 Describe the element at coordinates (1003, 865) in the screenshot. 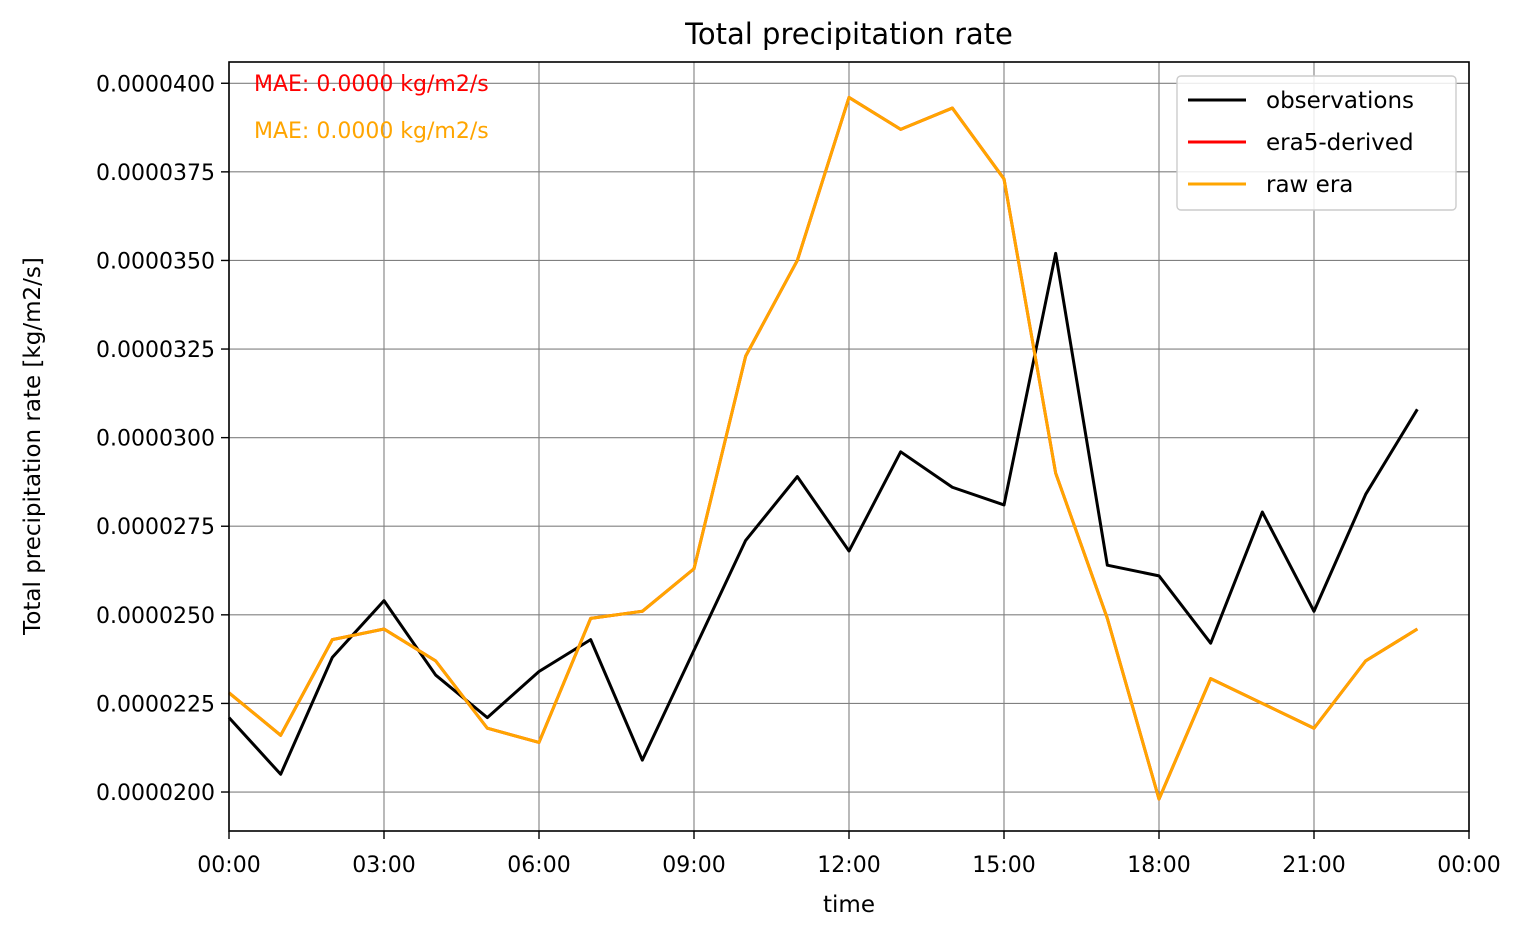

I see `x-tick-label: 15:00` at that location.